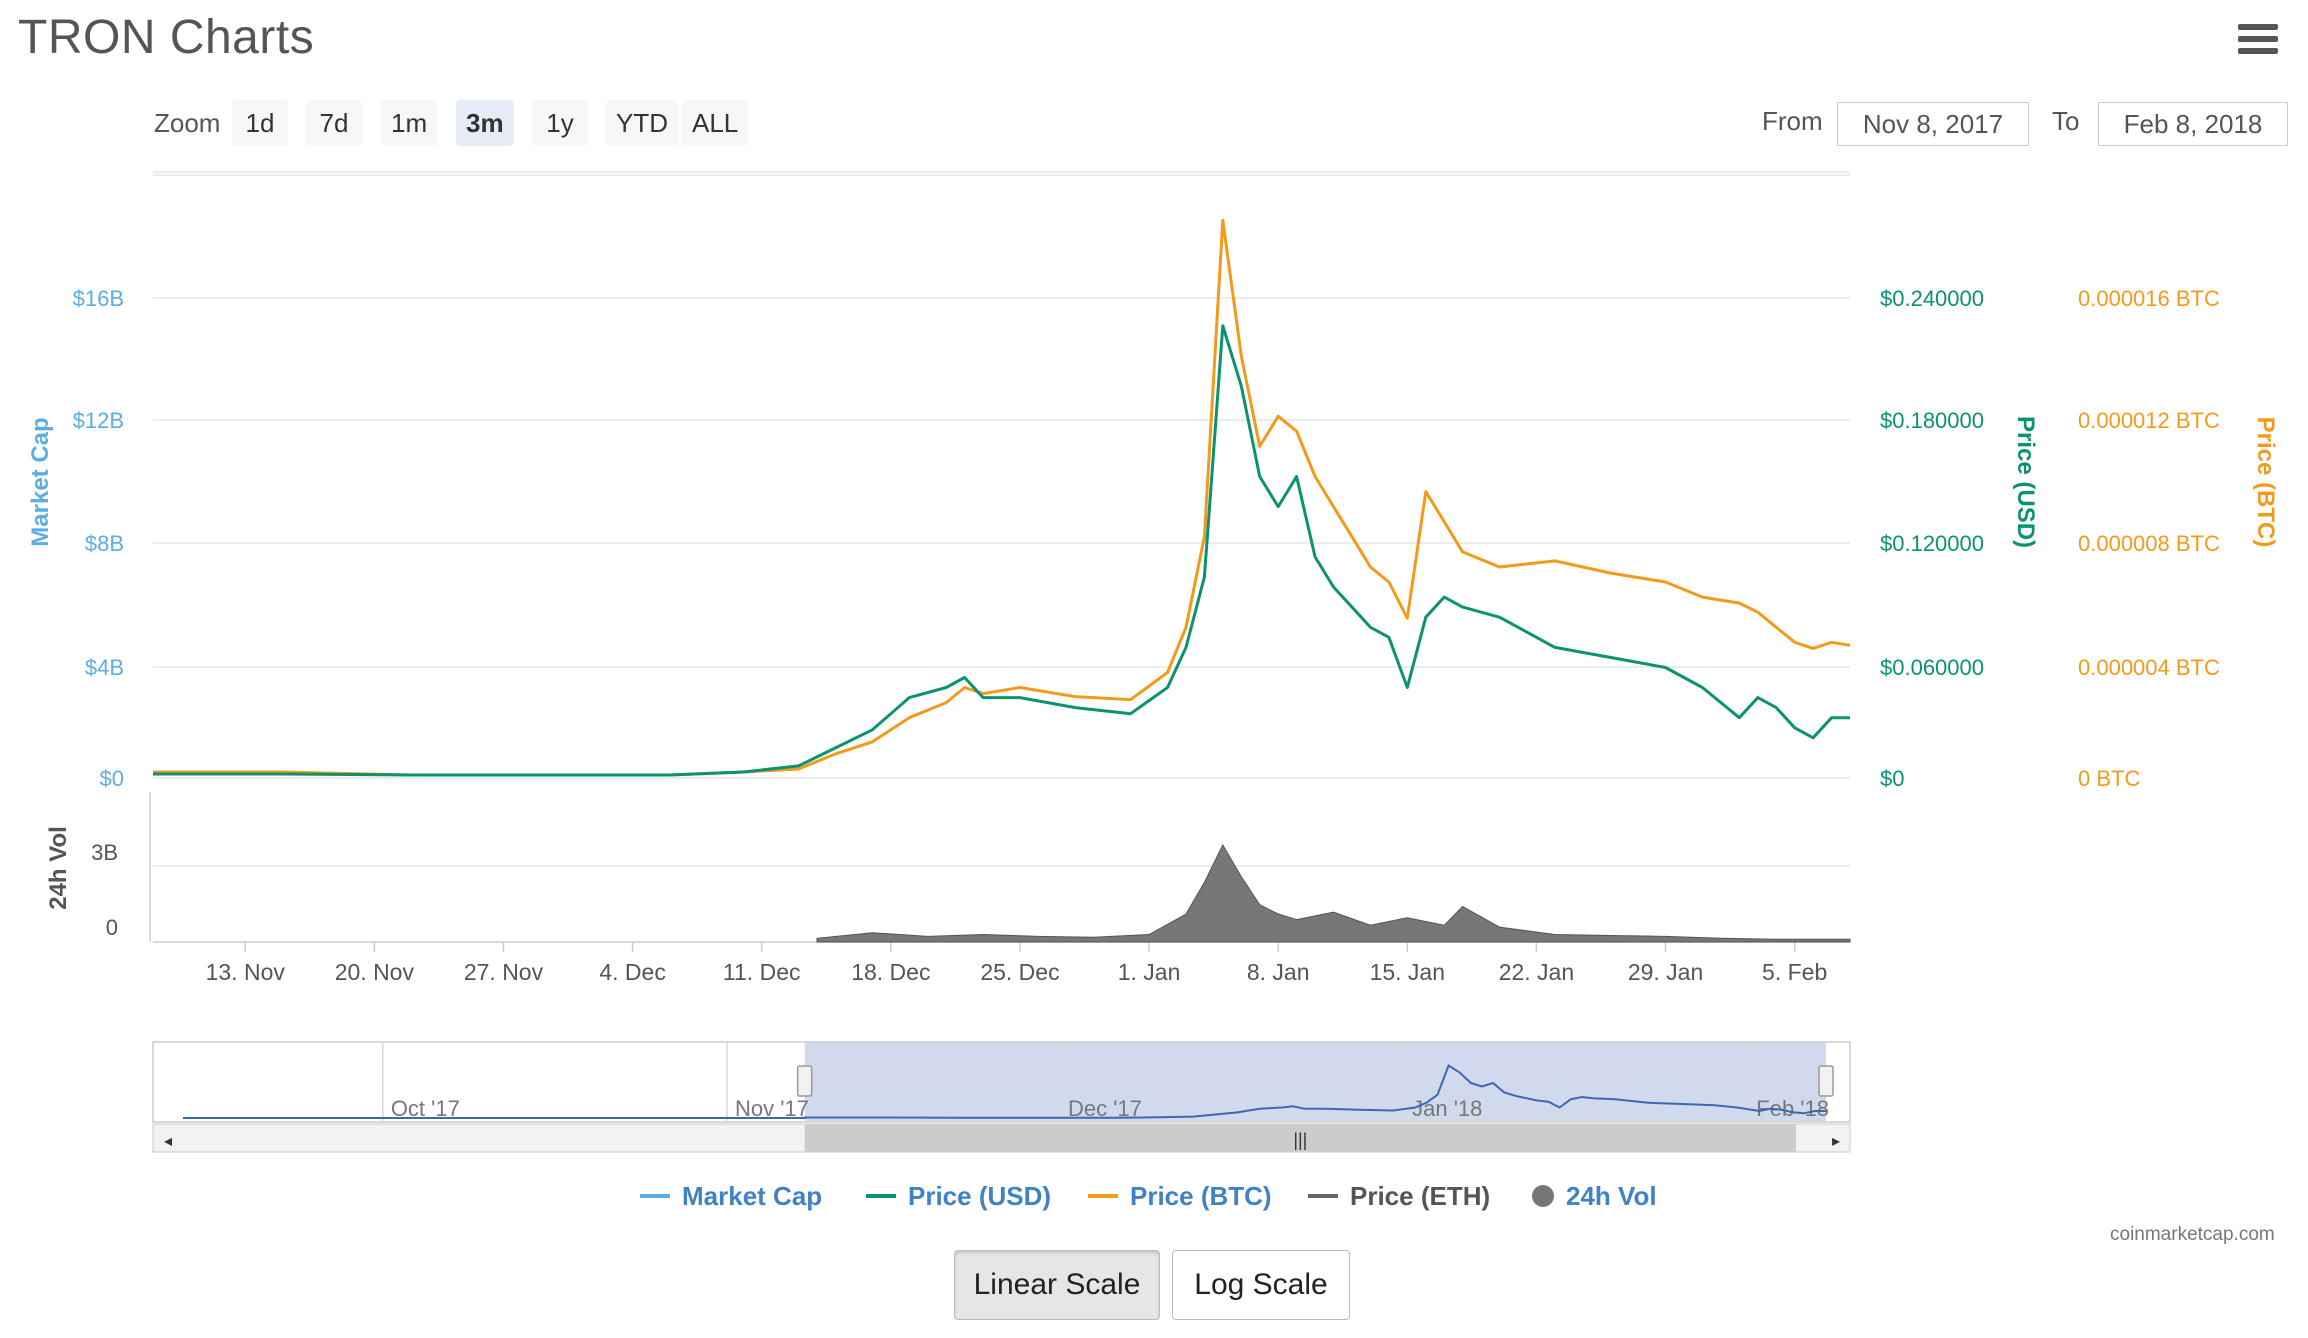  Describe the element at coordinates (1278, 972) in the screenshot. I see `x-tick-label: 8. Jan` at that location.